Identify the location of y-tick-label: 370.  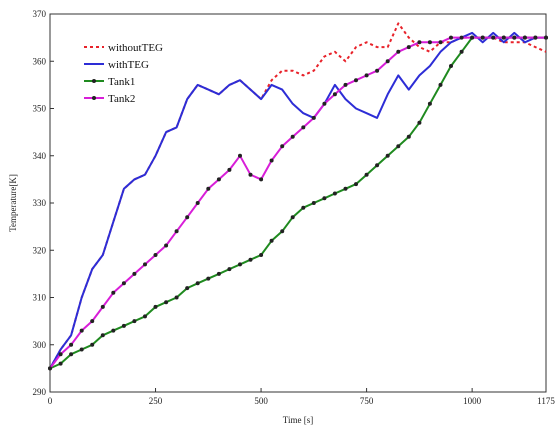
(40, 14).